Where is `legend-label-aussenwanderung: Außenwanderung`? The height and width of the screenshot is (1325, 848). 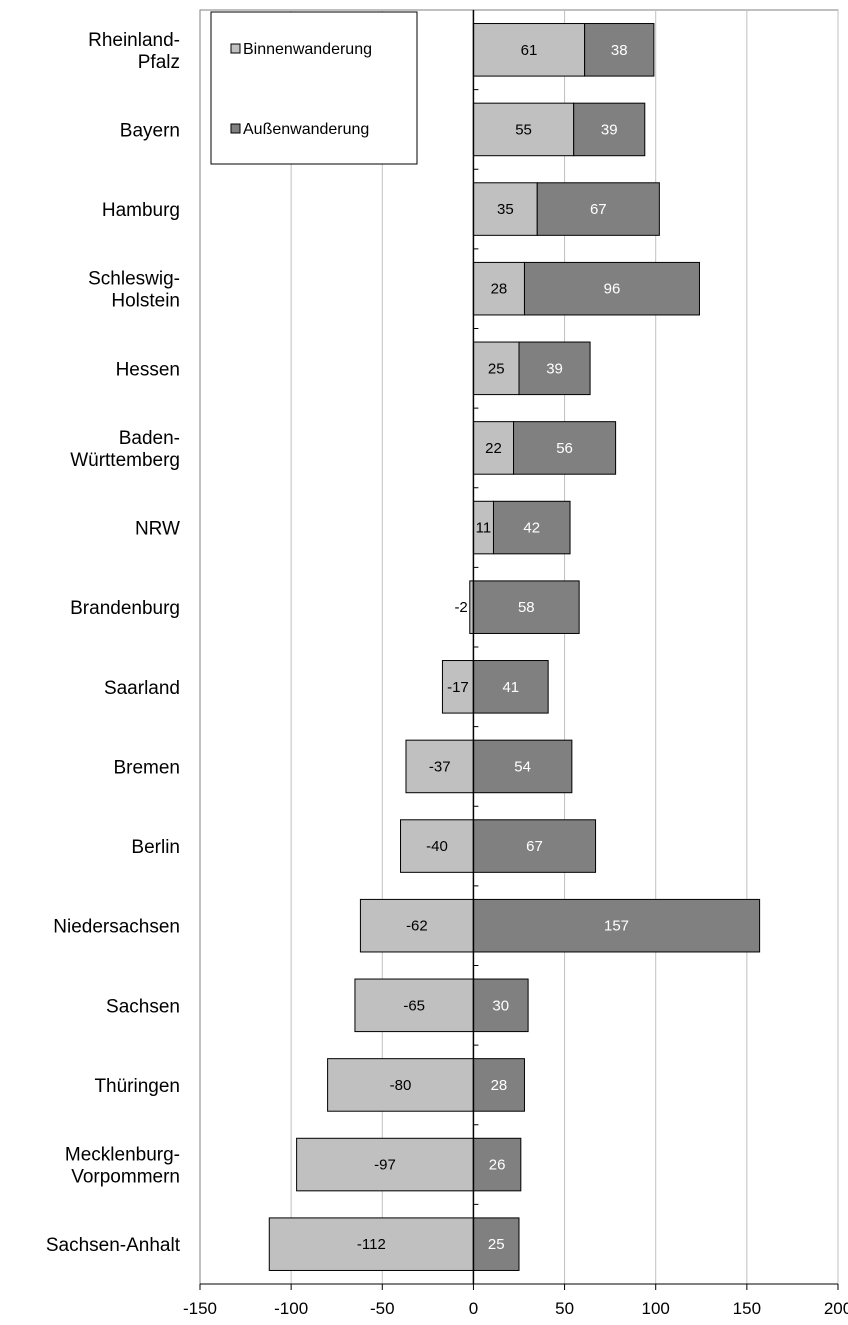
legend-label-aussenwanderung: Außenwanderung is located at coordinates (306, 129).